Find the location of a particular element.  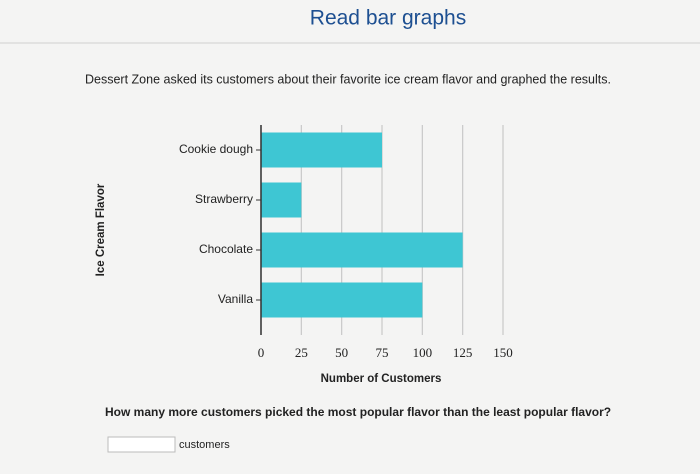

x-tick-label: 100 is located at coordinates (423, 352).